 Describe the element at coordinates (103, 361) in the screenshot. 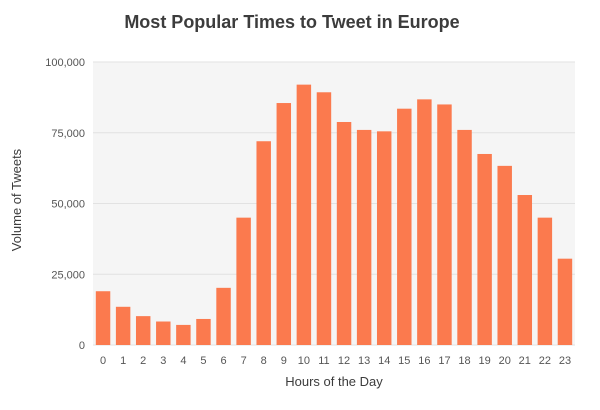

I see `x-tick-label: 0` at that location.